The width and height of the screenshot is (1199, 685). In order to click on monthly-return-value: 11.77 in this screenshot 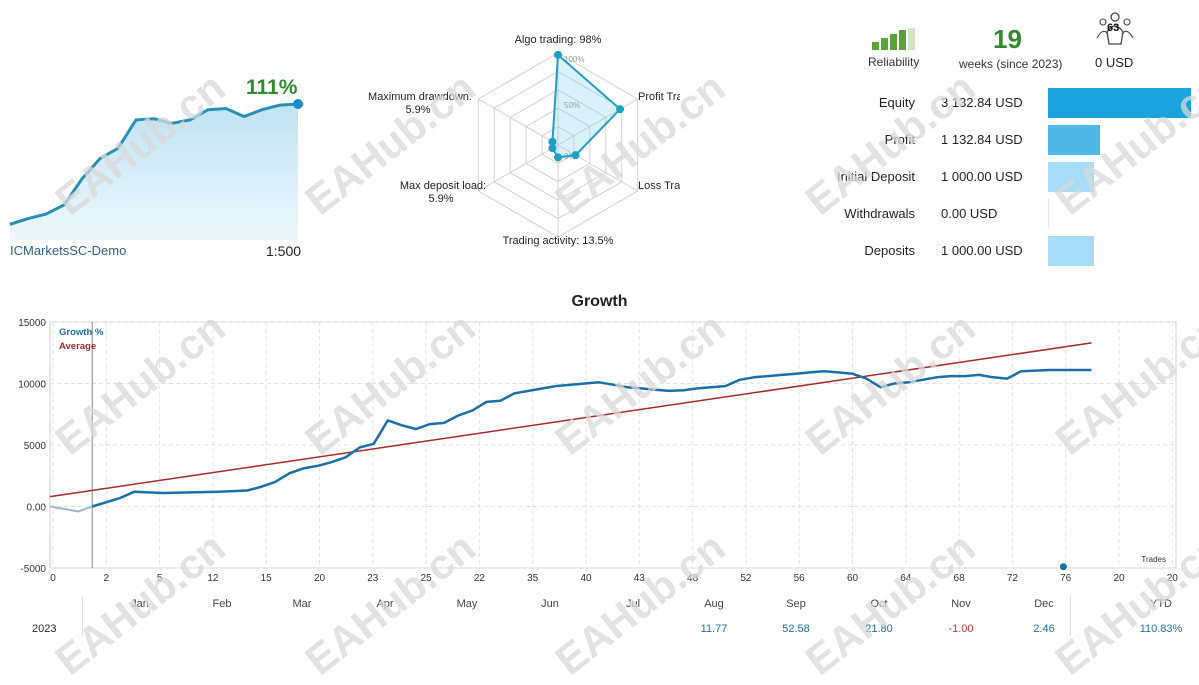, I will do `click(714, 629)`.